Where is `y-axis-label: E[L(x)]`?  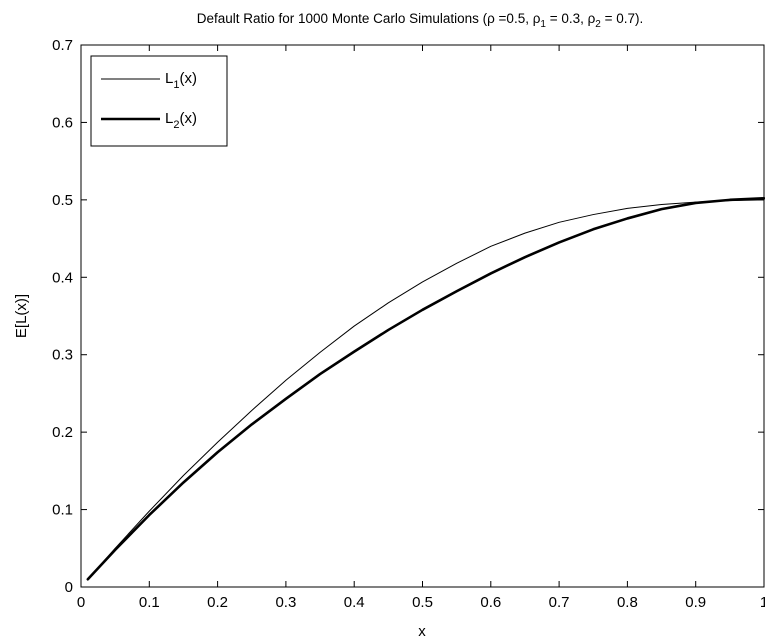 y-axis-label: E[L(x)] is located at coordinates (21, 316).